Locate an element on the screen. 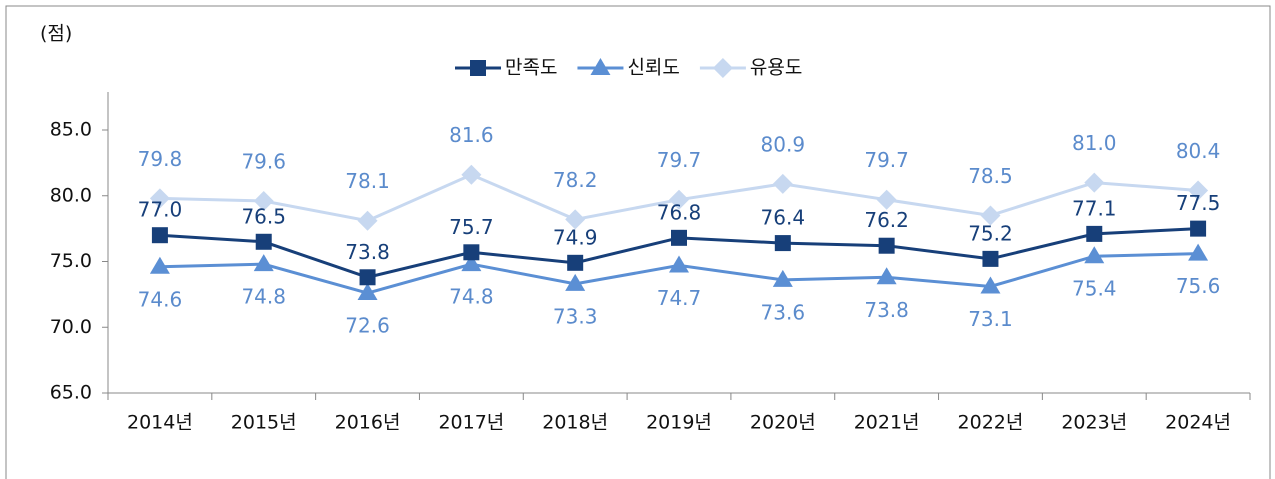 This screenshot has width=1275, height=479. x-tick-label: 2014년 is located at coordinates (160, 423).